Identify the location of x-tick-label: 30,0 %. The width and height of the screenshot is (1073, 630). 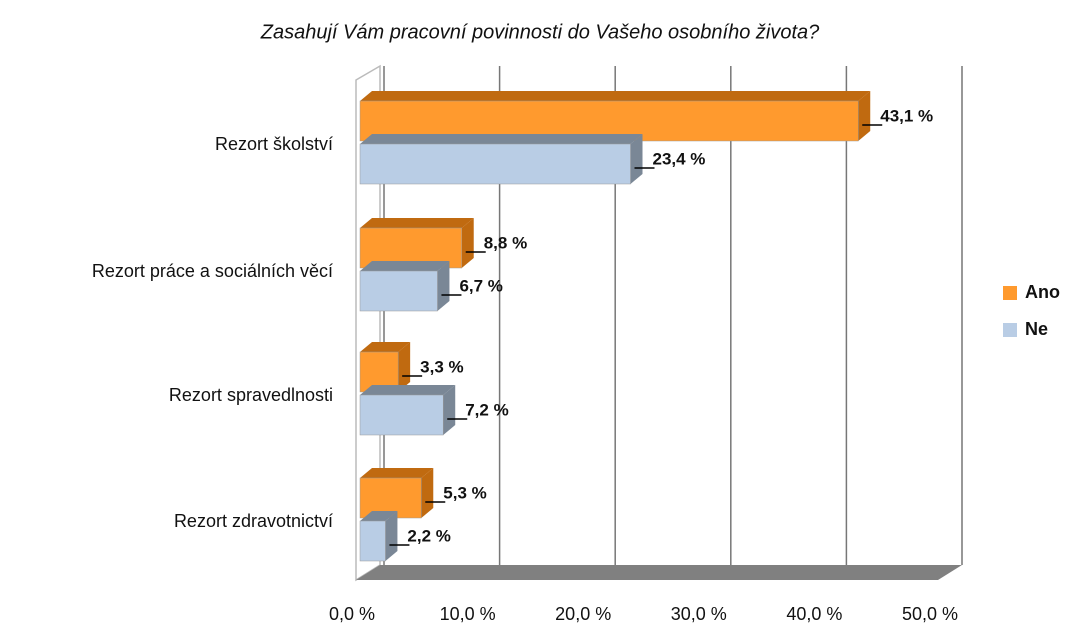
(699, 614).